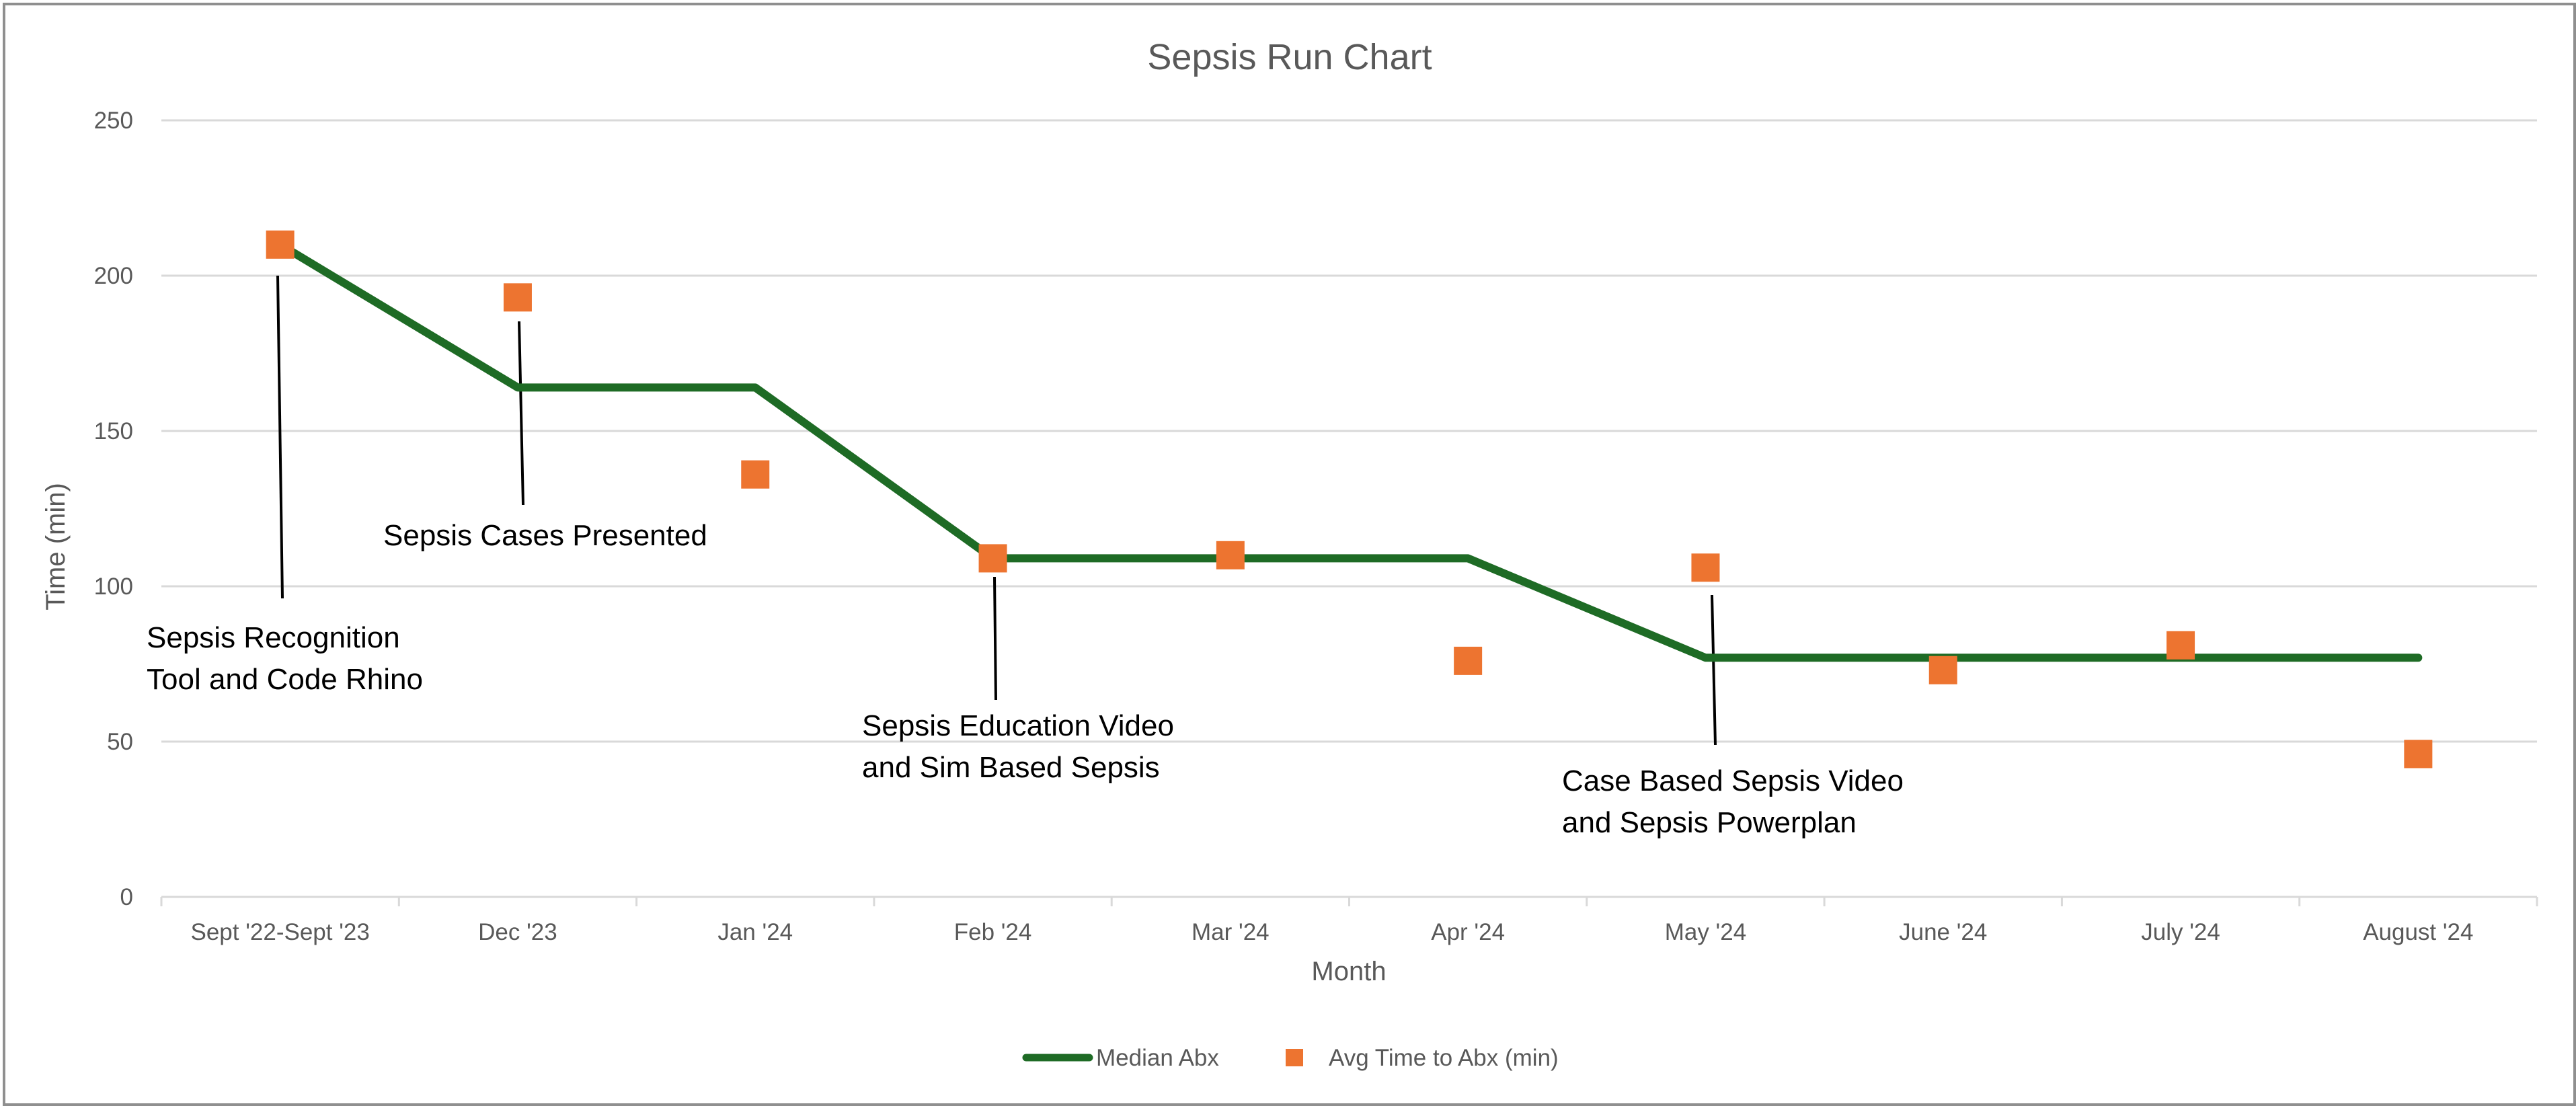  What do you see at coordinates (56, 546) in the screenshot?
I see `y-axis-title: Time (min)` at bounding box center [56, 546].